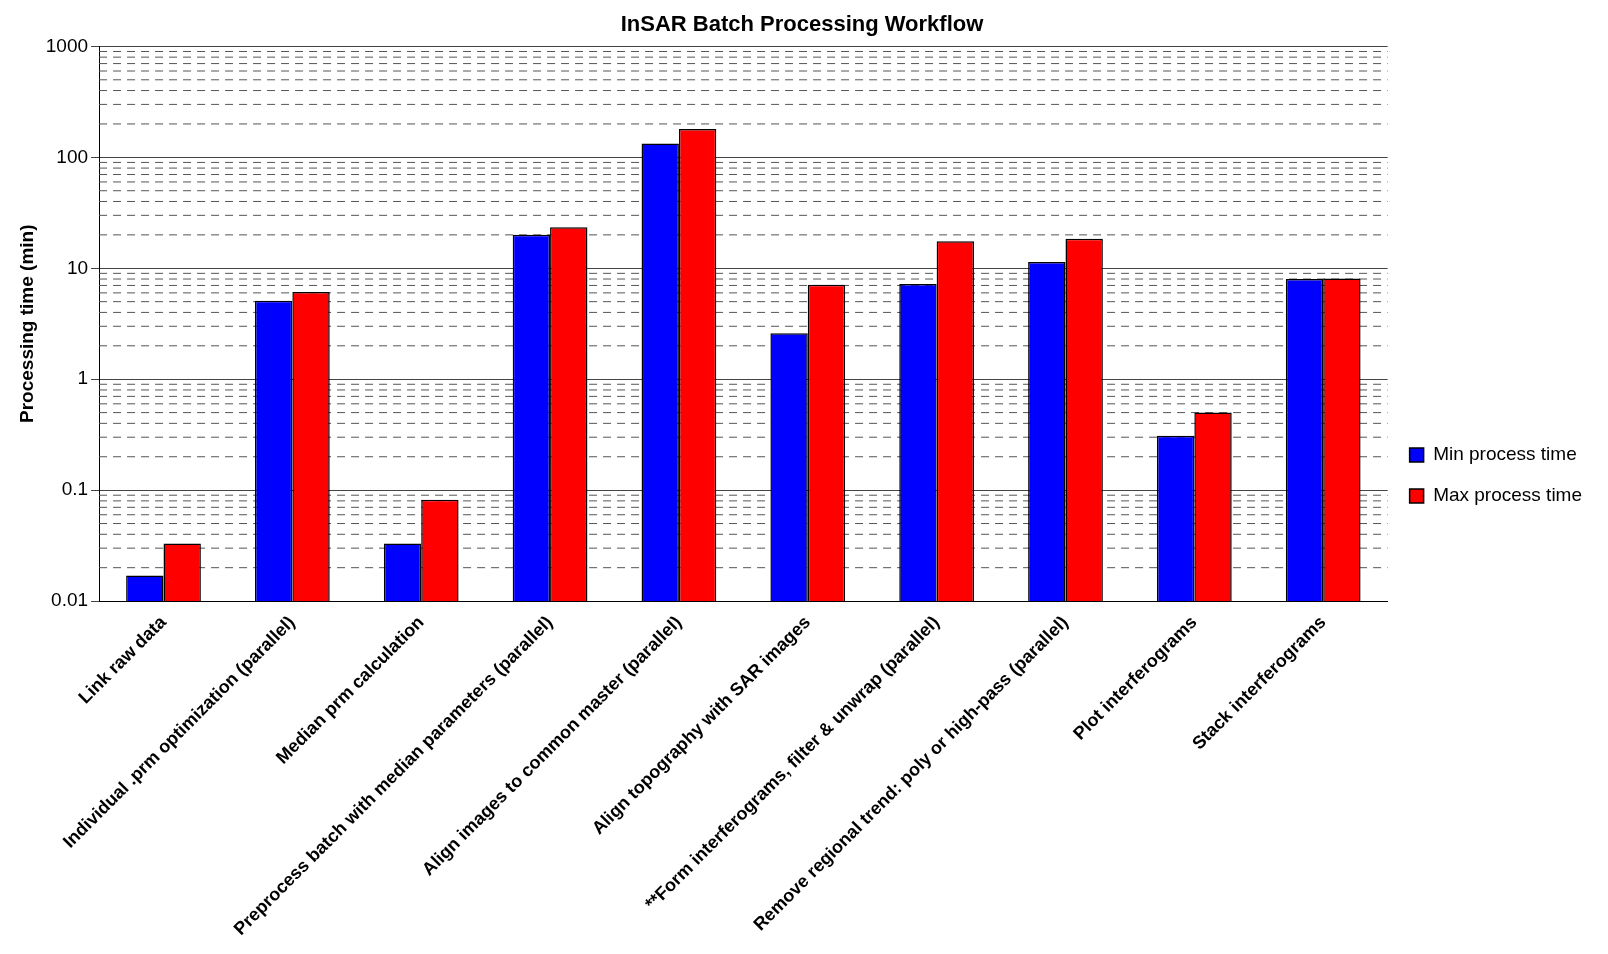 The image size is (1608, 954). I want to click on legend-label: Max process time, so click(1507, 495).